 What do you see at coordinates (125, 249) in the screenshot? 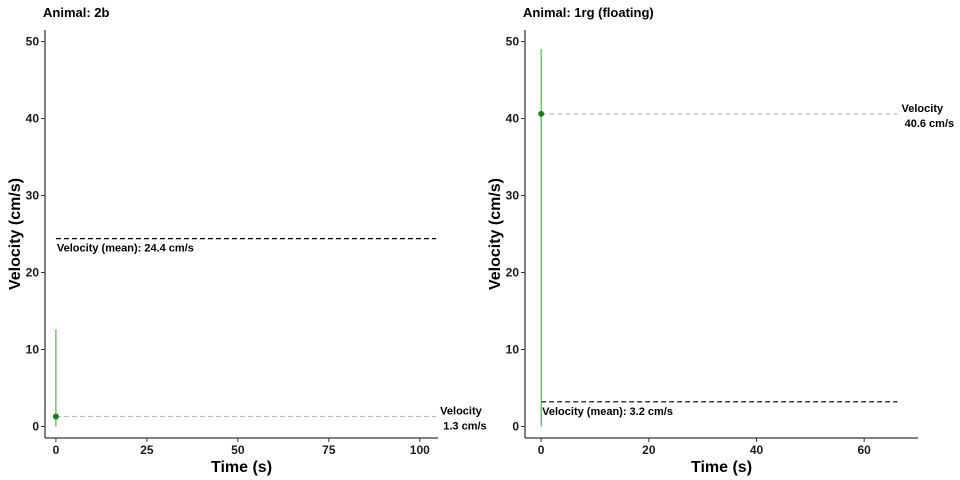
I see `reference-line-label: Velocity (mean): 24.4 cm/s` at bounding box center [125, 249].